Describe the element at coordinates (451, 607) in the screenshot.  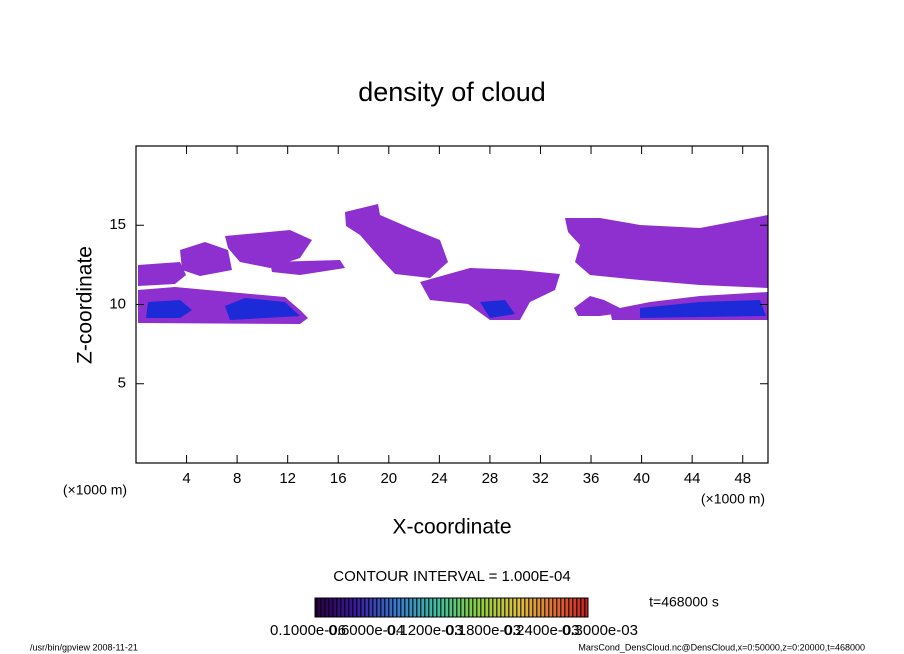
I see `colorbar` at that location.